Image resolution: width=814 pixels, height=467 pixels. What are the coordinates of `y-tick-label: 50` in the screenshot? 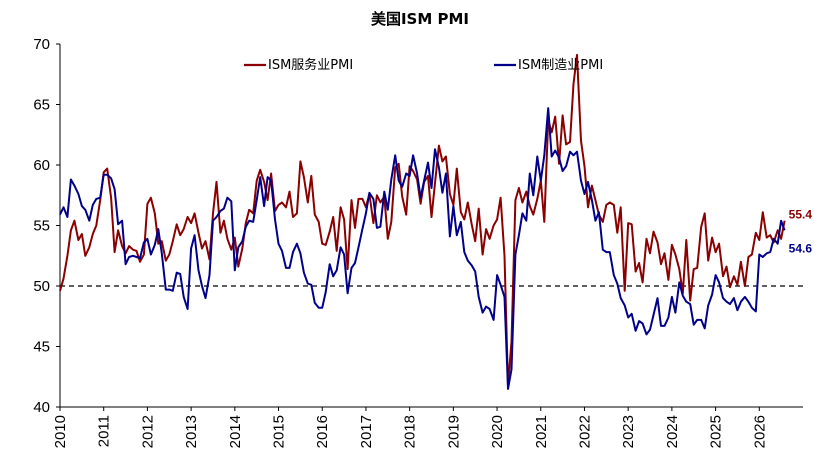 It's located at (41, 286).